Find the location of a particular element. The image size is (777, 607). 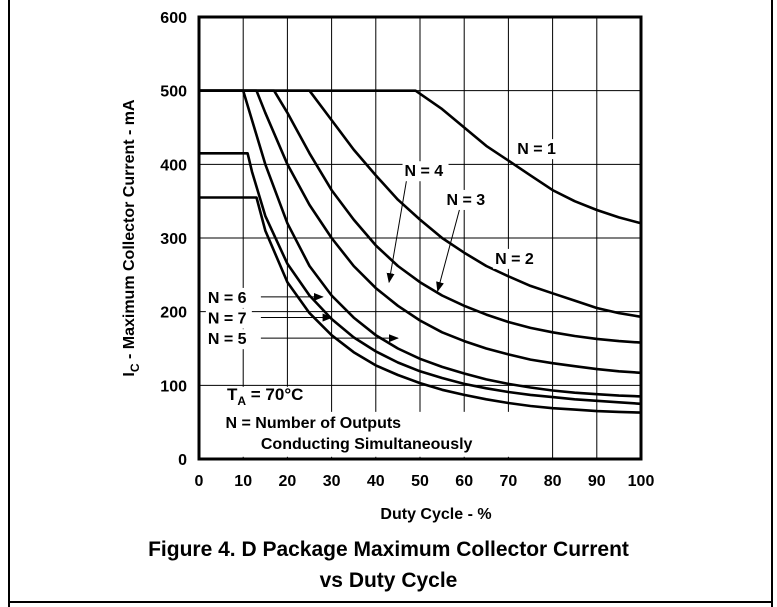

annotation-label: N = 2 is located at coordinates (514, 259).